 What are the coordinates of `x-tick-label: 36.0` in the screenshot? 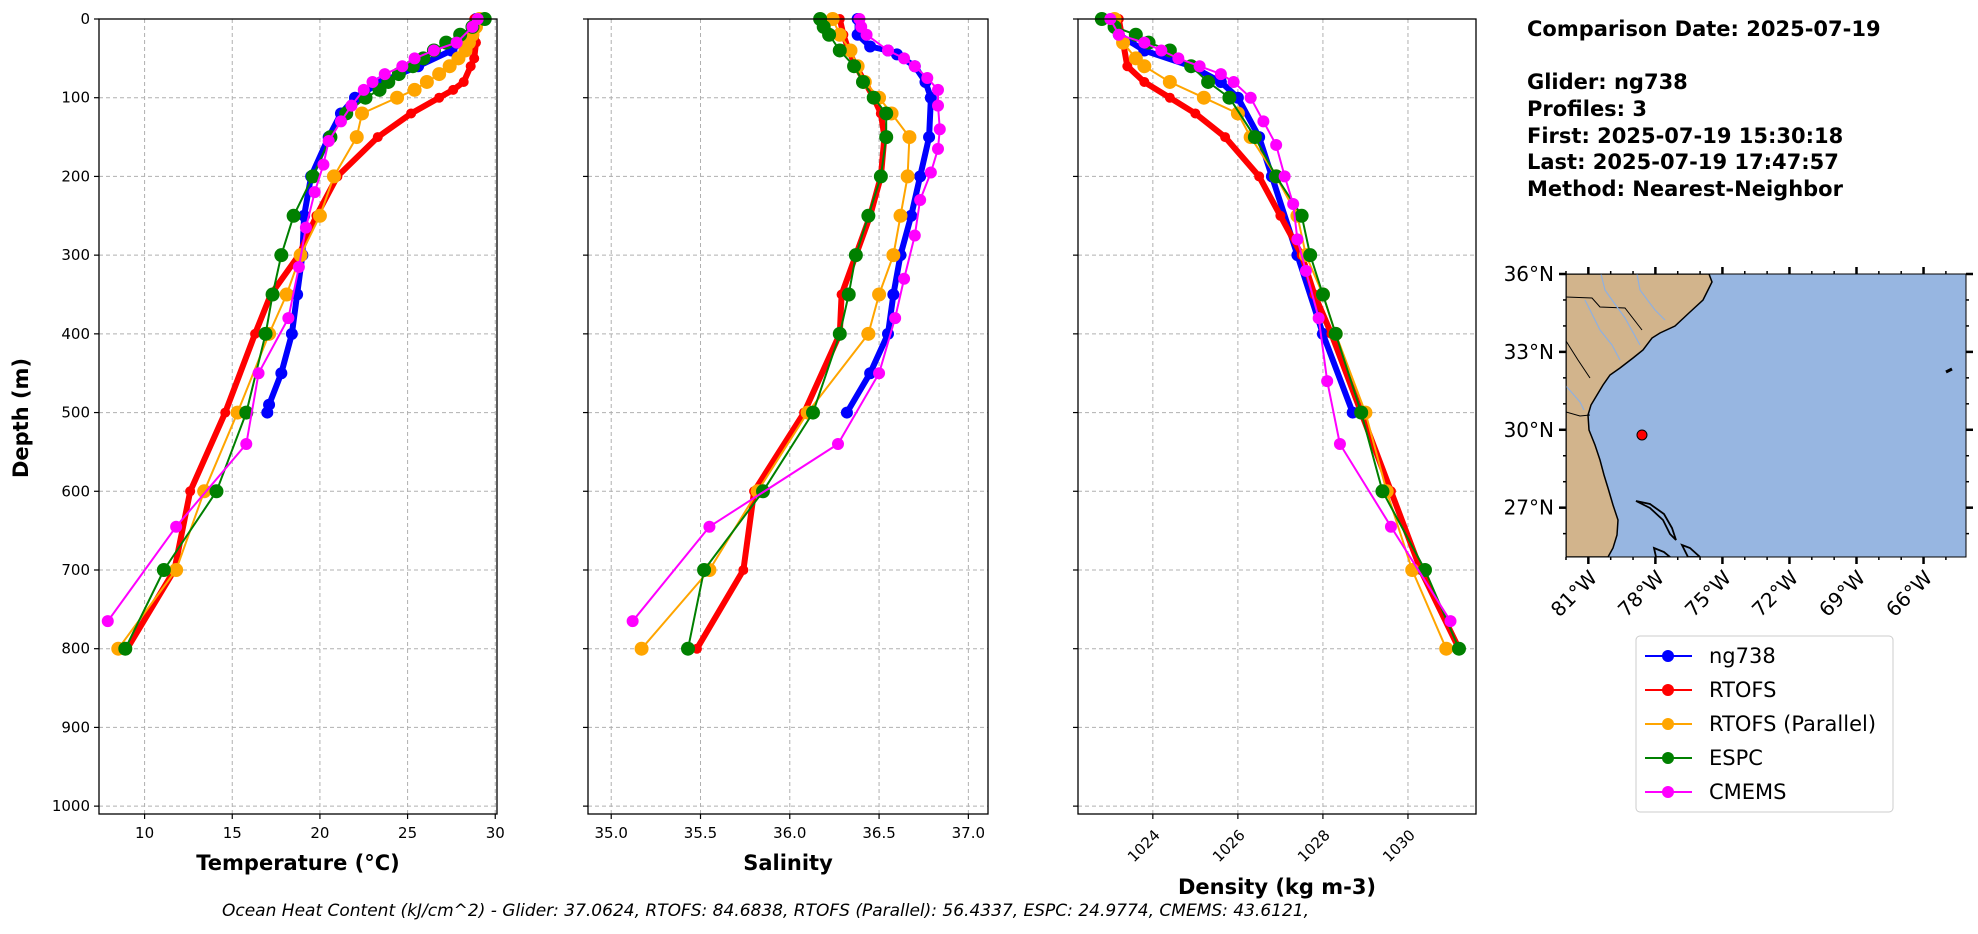 It's located at (789, 833).